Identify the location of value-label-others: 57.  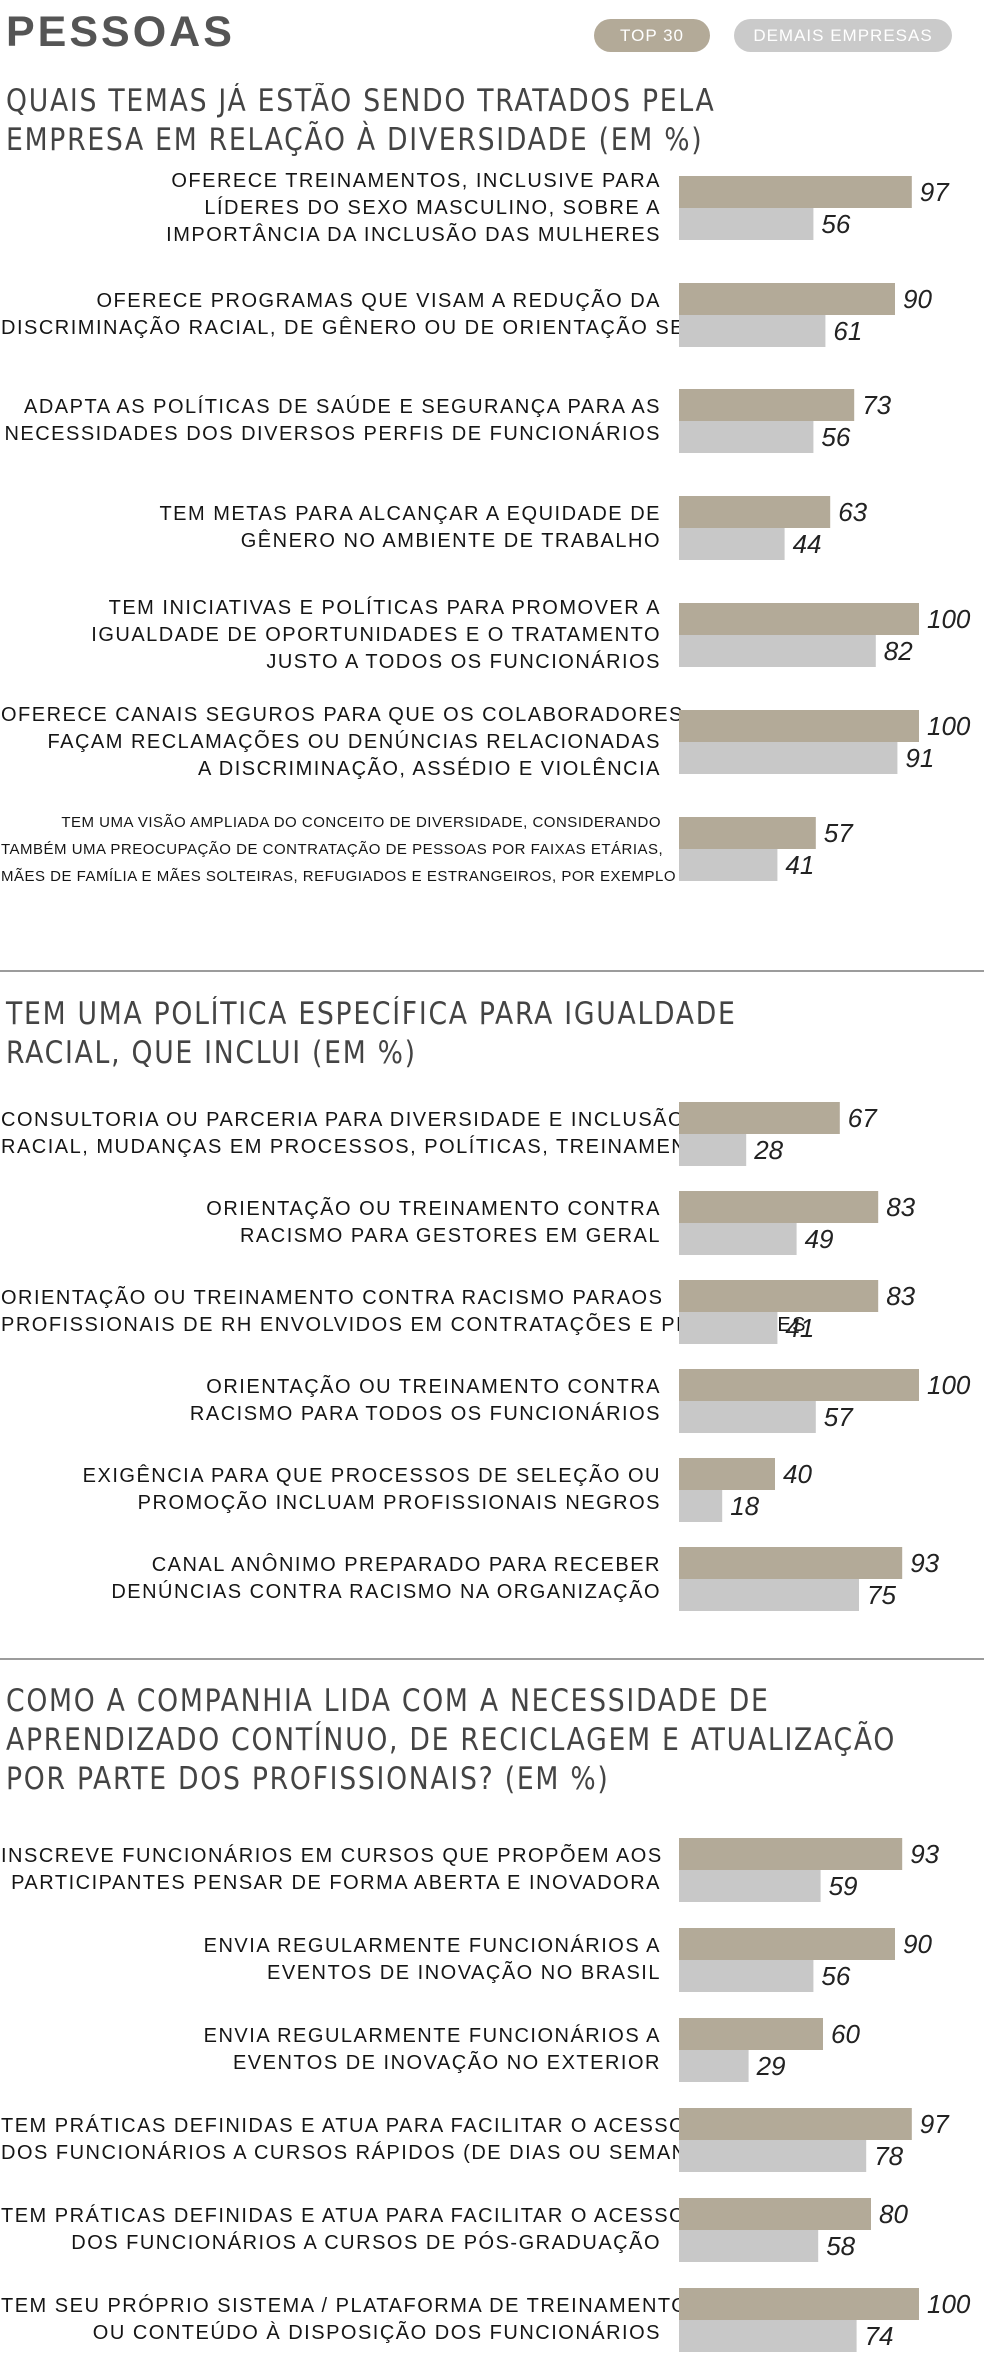
(839, 1417).